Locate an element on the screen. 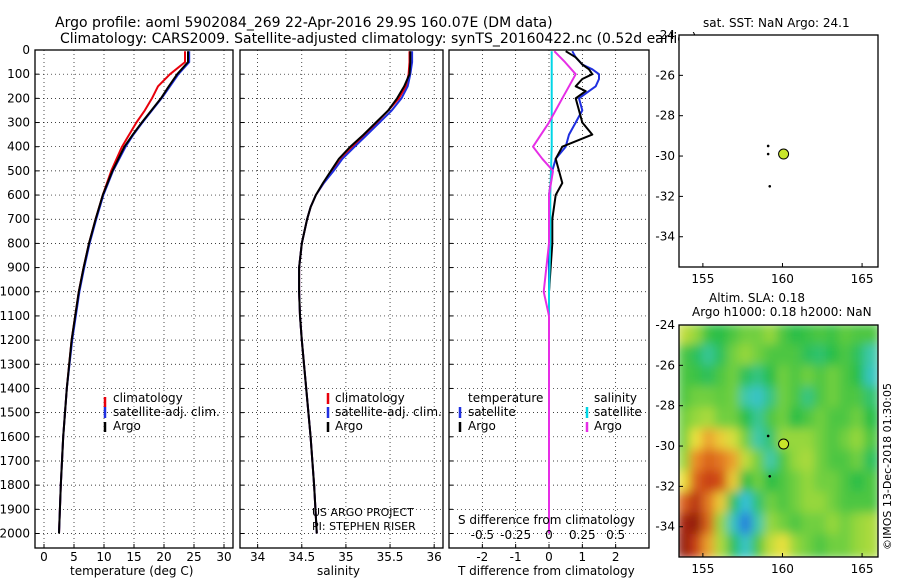 Image resolution: width=900 pixels, height=580 pixels. depth-tick-label: 1400 is located at coordinates (15, 388).